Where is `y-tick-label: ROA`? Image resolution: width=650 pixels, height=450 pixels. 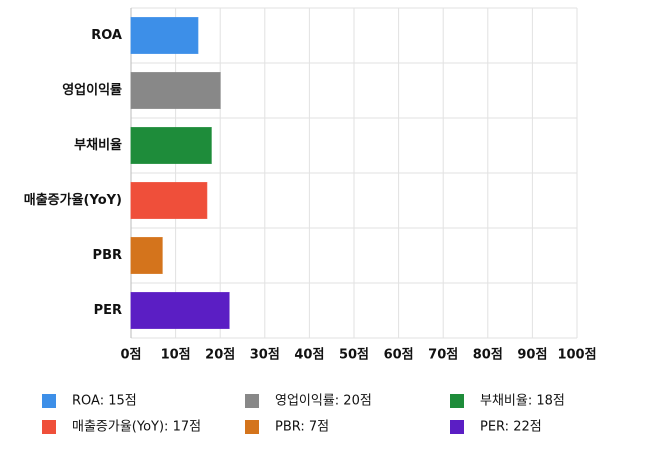 y-tick-label: ROA is located at coordinates (106, 35).